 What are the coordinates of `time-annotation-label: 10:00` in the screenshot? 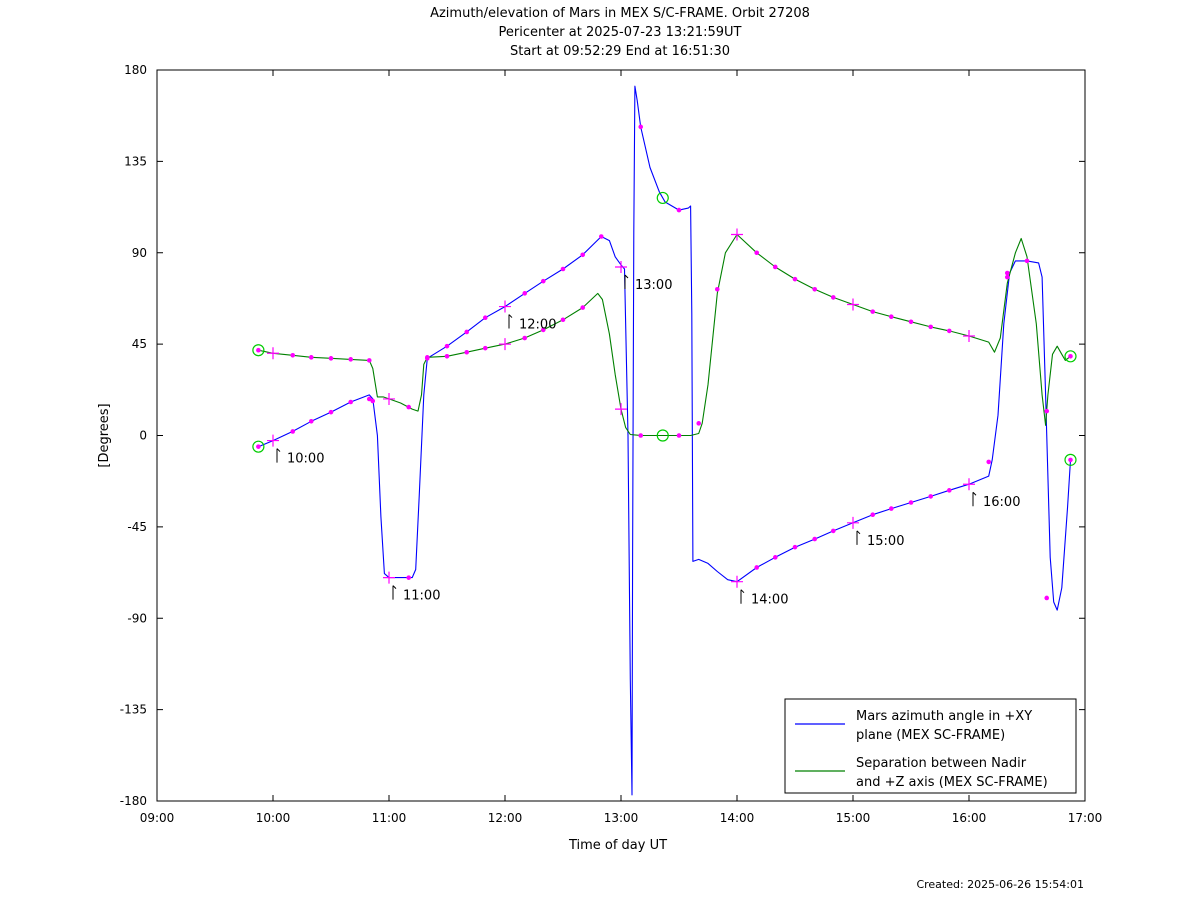 It's located at (305, 459).